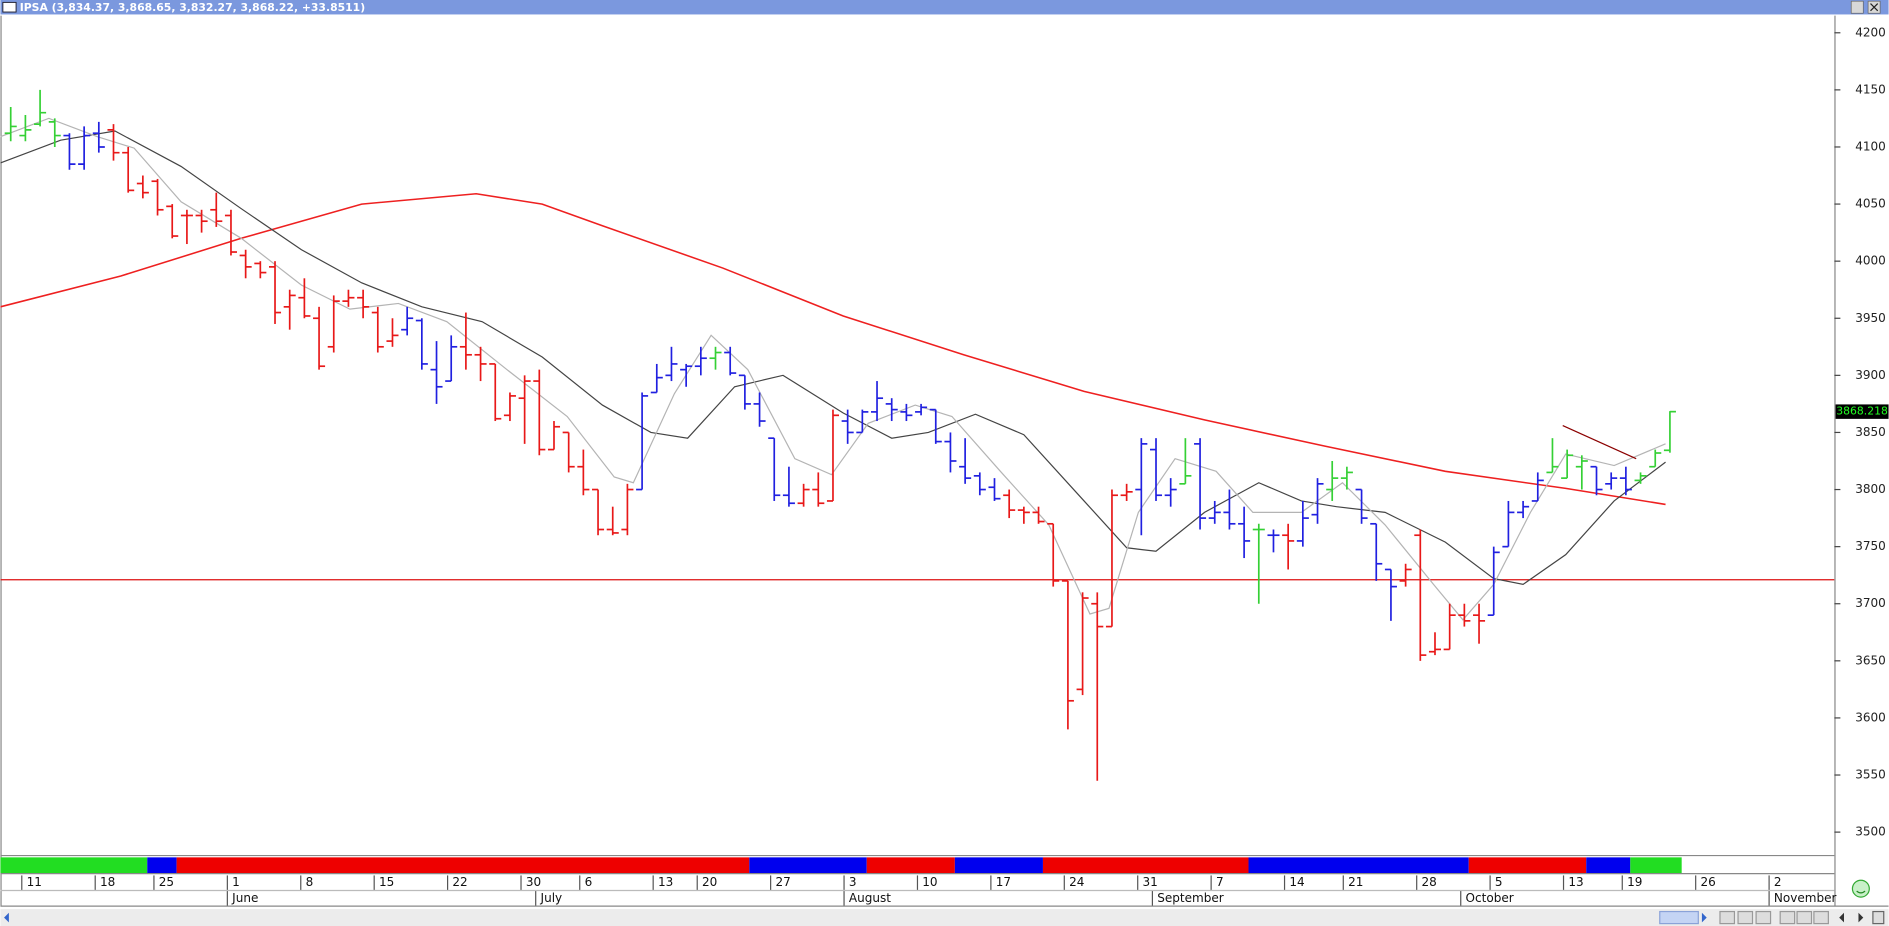 This screenshot has width=1889, height=926. What do you see at coordinates (1857, 7) in the screenshot?
I see `restore-button` at bounding box center [1857, 7].